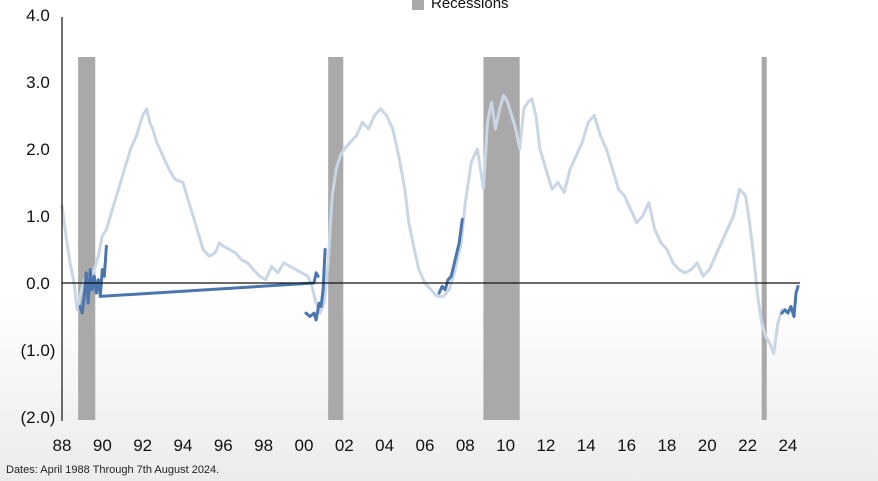 This screenshot has height=481, width=878. I want to click on x-tick-label-6: 00, so click(304, 445).